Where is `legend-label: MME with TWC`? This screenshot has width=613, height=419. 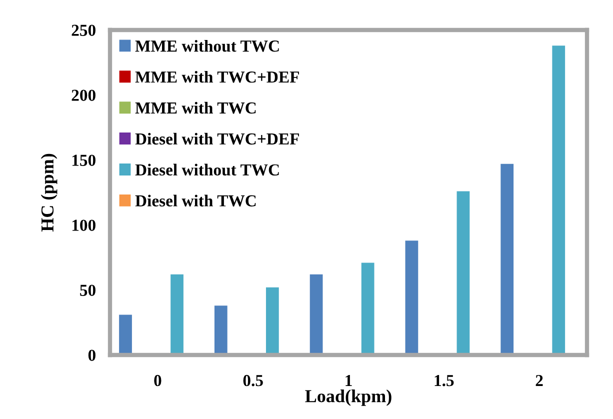
legend-label: MME with TWC is located at coordinates (195, 108).